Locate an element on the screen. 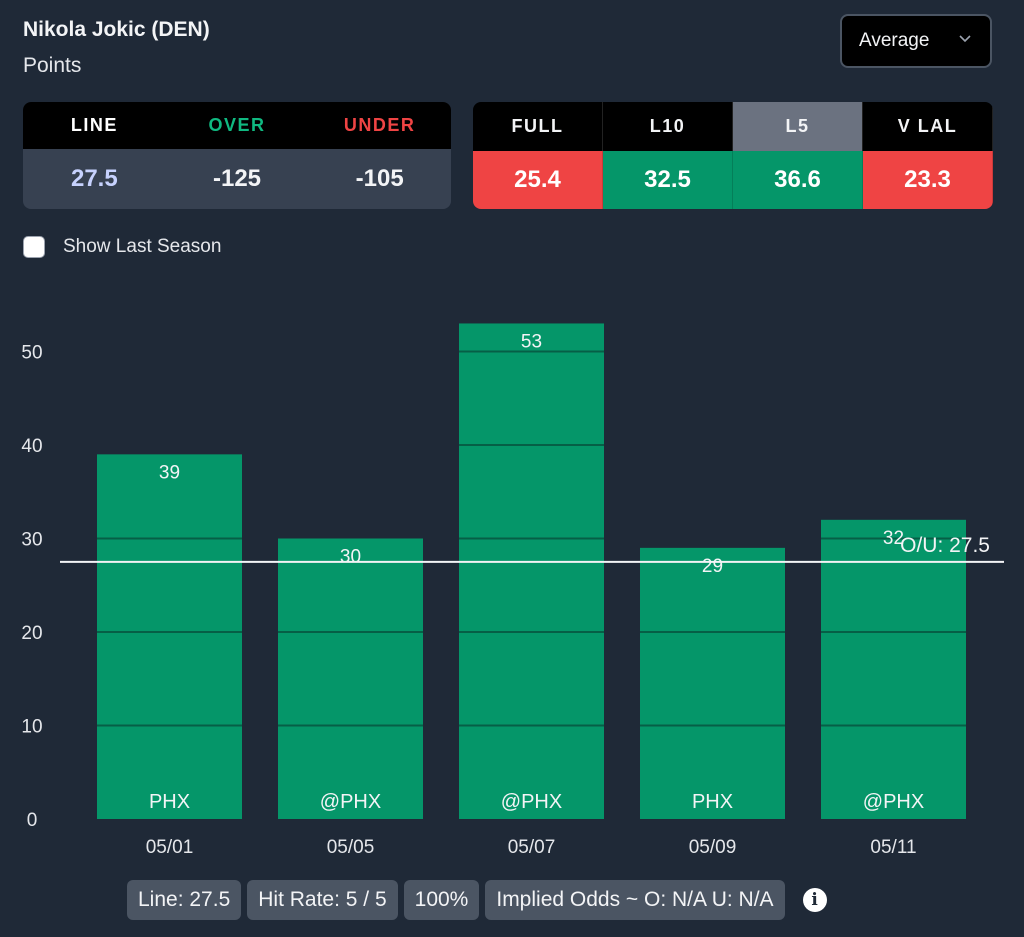 Image resolution: width=1024 pixels, height=937 pixels. show-last-season-label: Show Last Season is located at coordinates (142, 246).